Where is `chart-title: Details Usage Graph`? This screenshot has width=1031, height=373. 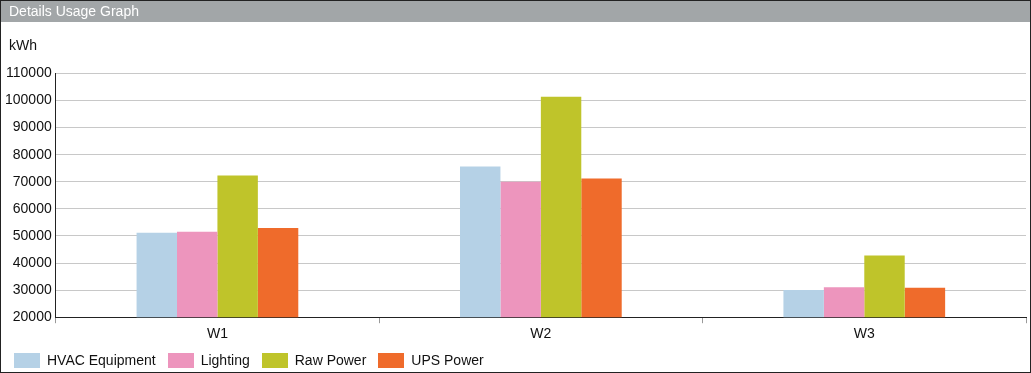 chart-title: Details Usage Graph is located at coordinates (515, 11).